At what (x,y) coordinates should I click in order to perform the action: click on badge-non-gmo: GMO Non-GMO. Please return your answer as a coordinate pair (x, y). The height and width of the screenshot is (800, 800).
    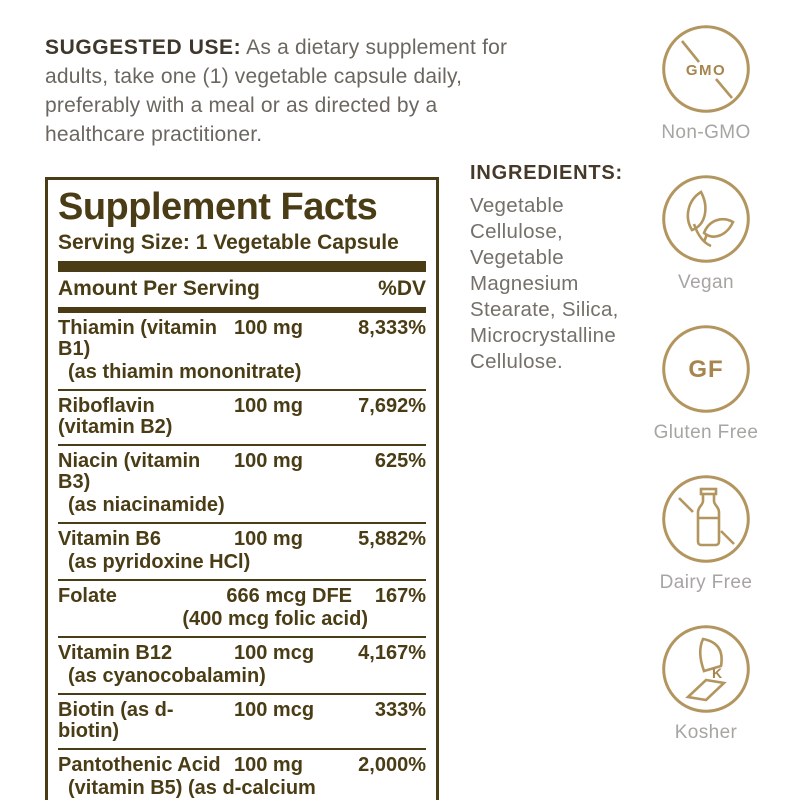
    Looking at the image, I should click on (706, 84).